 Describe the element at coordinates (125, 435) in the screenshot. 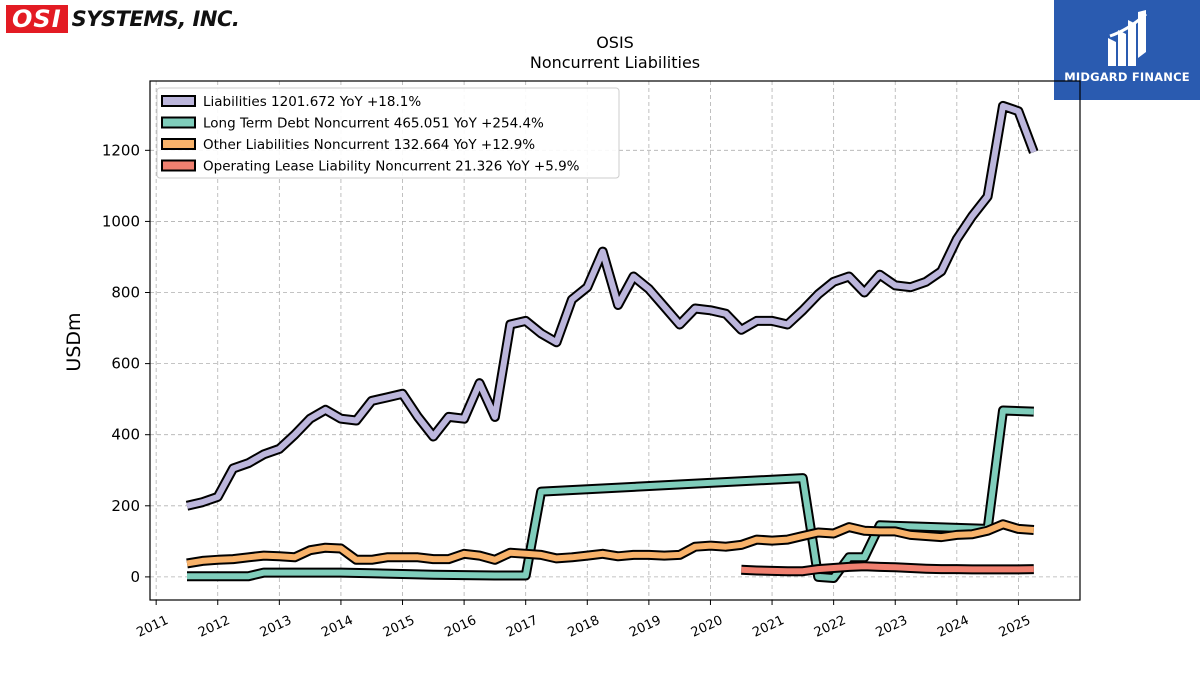

I see `y-tick-label: 400` at that location.